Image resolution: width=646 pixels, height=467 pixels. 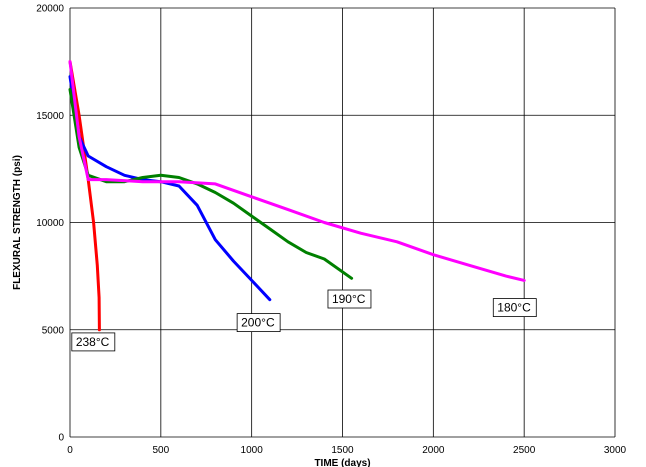 What do you see at coordinates (433, 450) in the screenshot?
I see `x-tick-label-4: 2000` at bounding box center [433, 450].